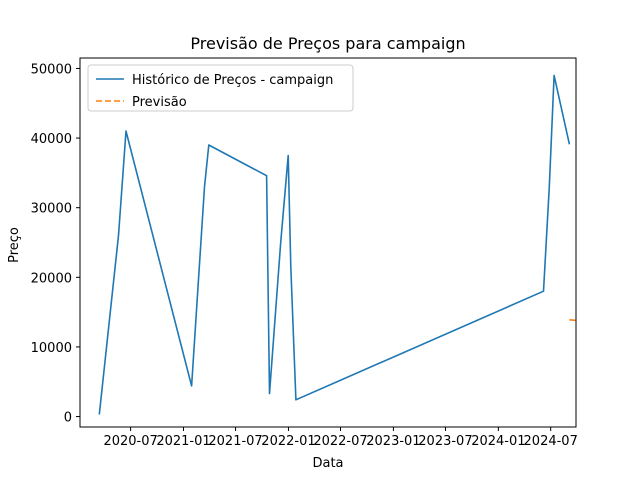  I want to click on chart-title: Previsão de Preços para campaign, so click(327, 43).